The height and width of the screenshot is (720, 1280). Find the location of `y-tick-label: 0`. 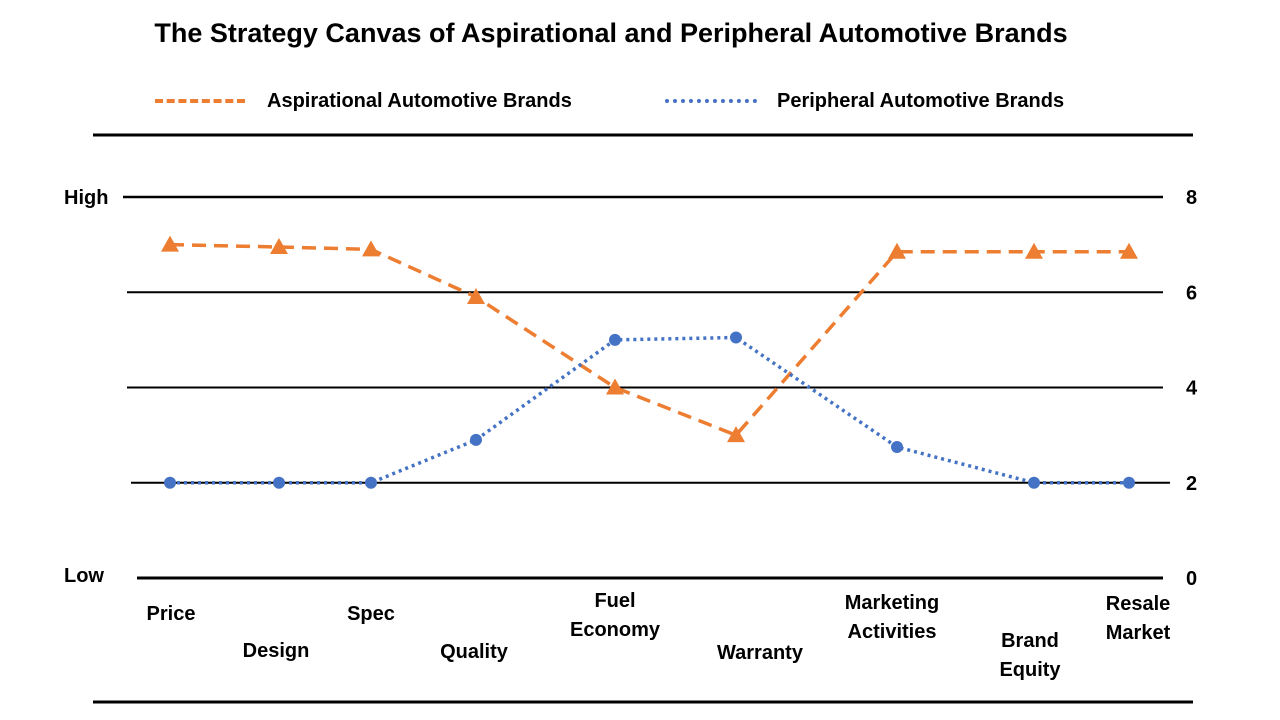

y-tick-label: 0 is located at coordinates (1191, 579).